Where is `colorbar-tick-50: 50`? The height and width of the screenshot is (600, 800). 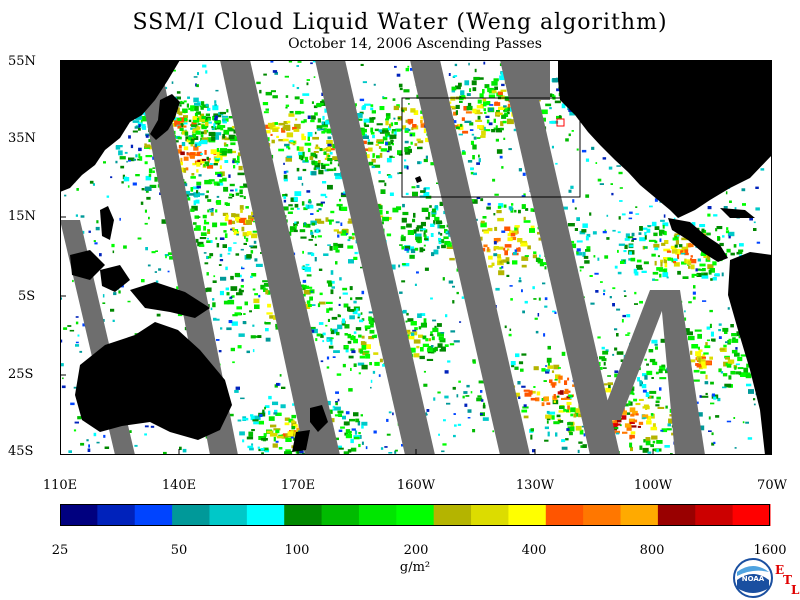 colorbar-tick-50: 50 is located at coordinates (179, 550).